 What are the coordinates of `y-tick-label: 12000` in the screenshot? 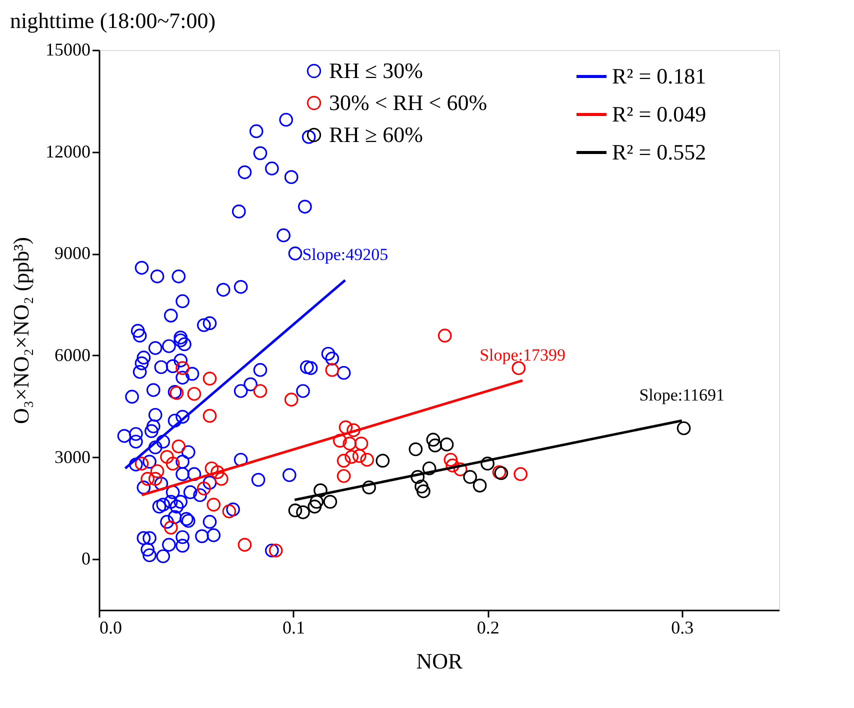 It's located at (68, 151).